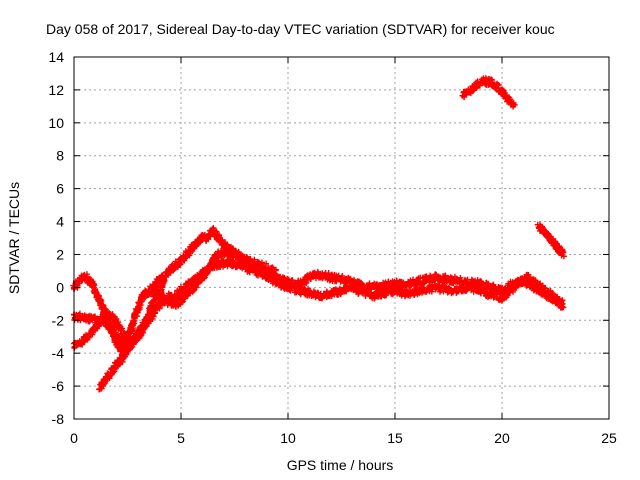  What do you see at coordinates (60, 287) in the screenshot?
I see `y-tick-label: 0` at bounding box center [60, 287].